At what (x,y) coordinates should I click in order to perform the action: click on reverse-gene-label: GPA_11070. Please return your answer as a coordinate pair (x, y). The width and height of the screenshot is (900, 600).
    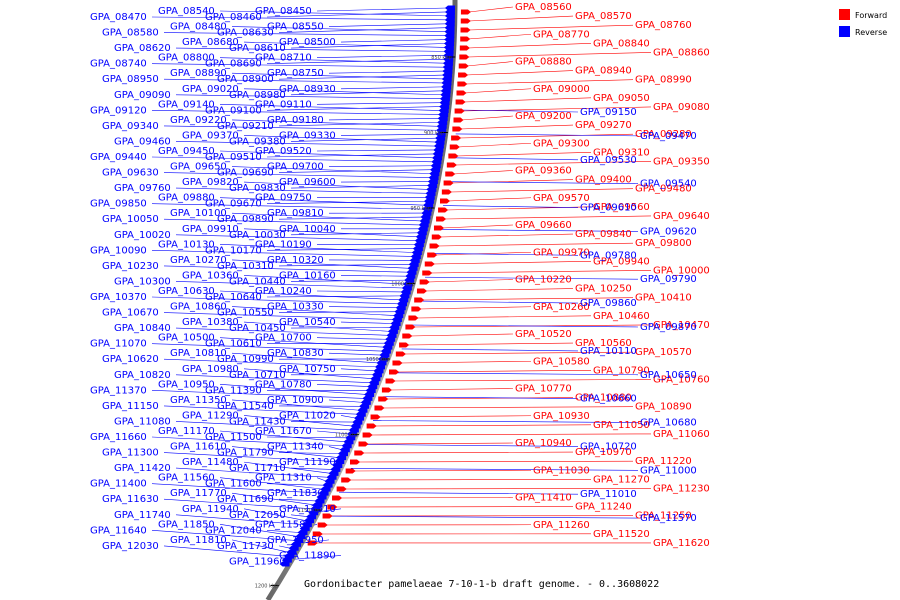
    Looking at the image, I should click on (118, 344).